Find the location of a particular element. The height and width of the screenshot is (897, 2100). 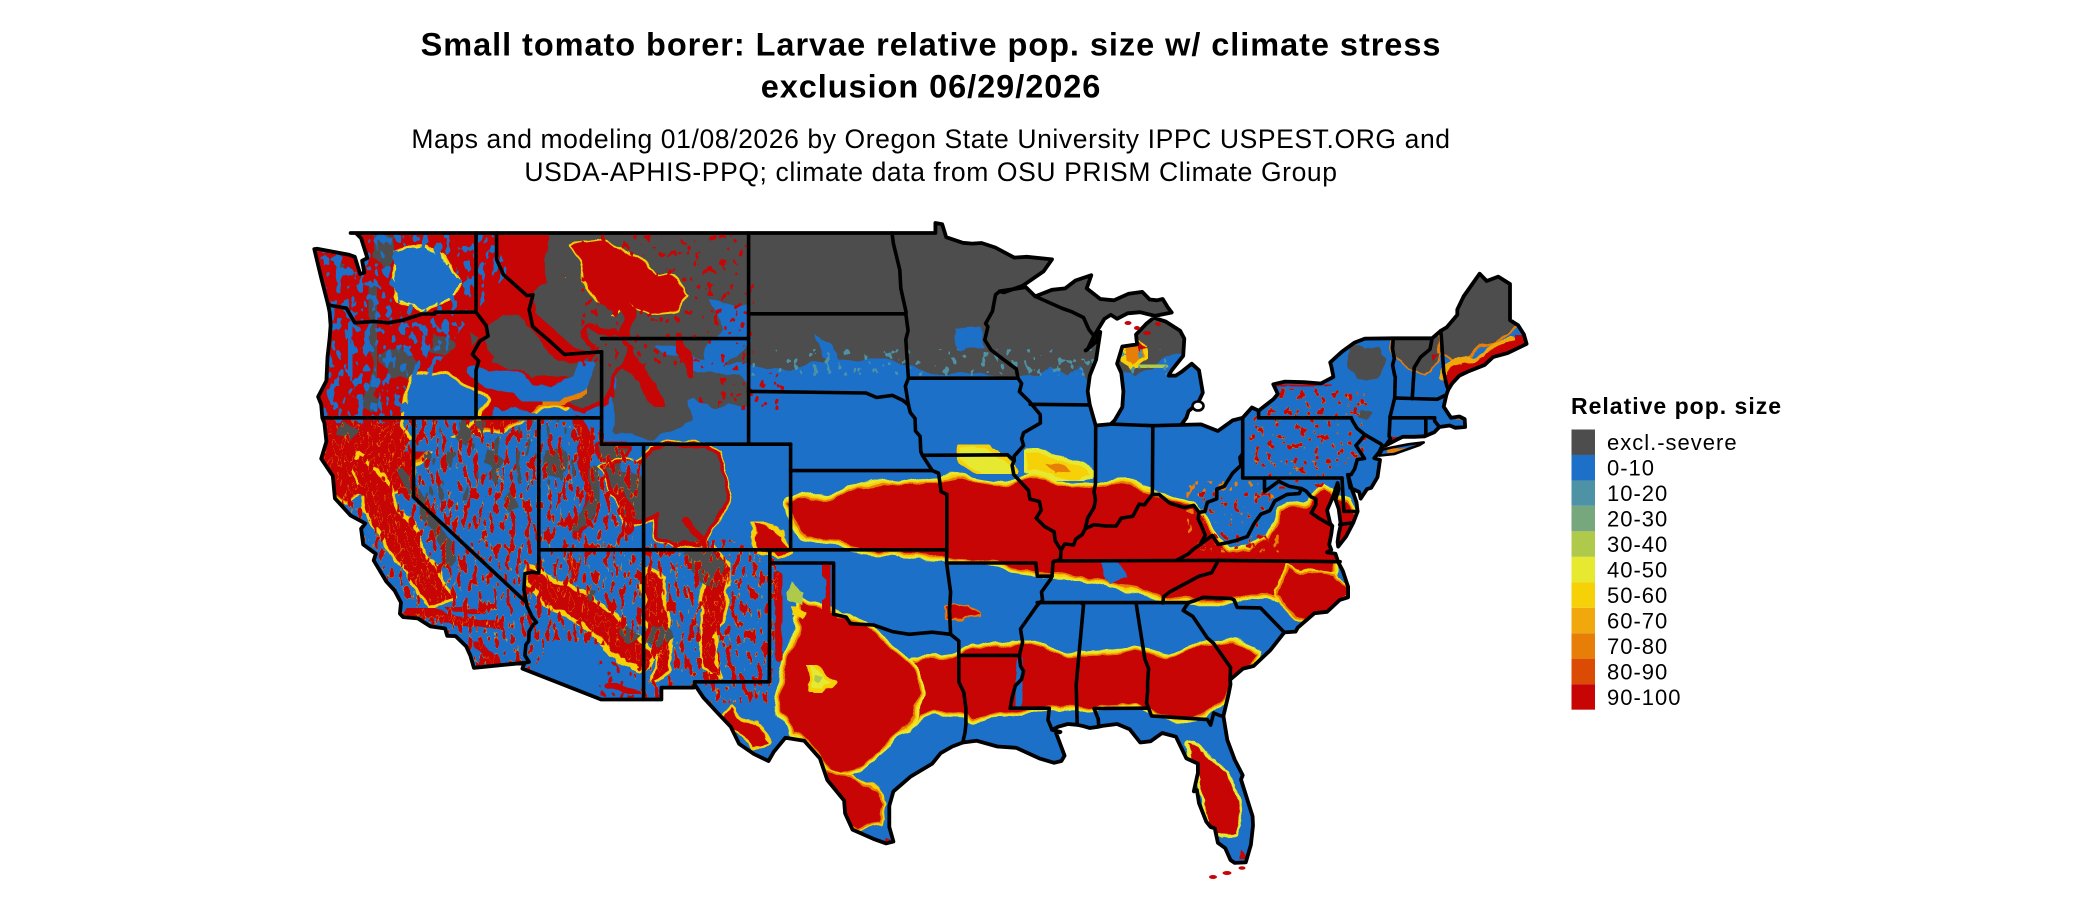

svg-text: exclusion 06/29/2026 is located at coordinates (931, 86).